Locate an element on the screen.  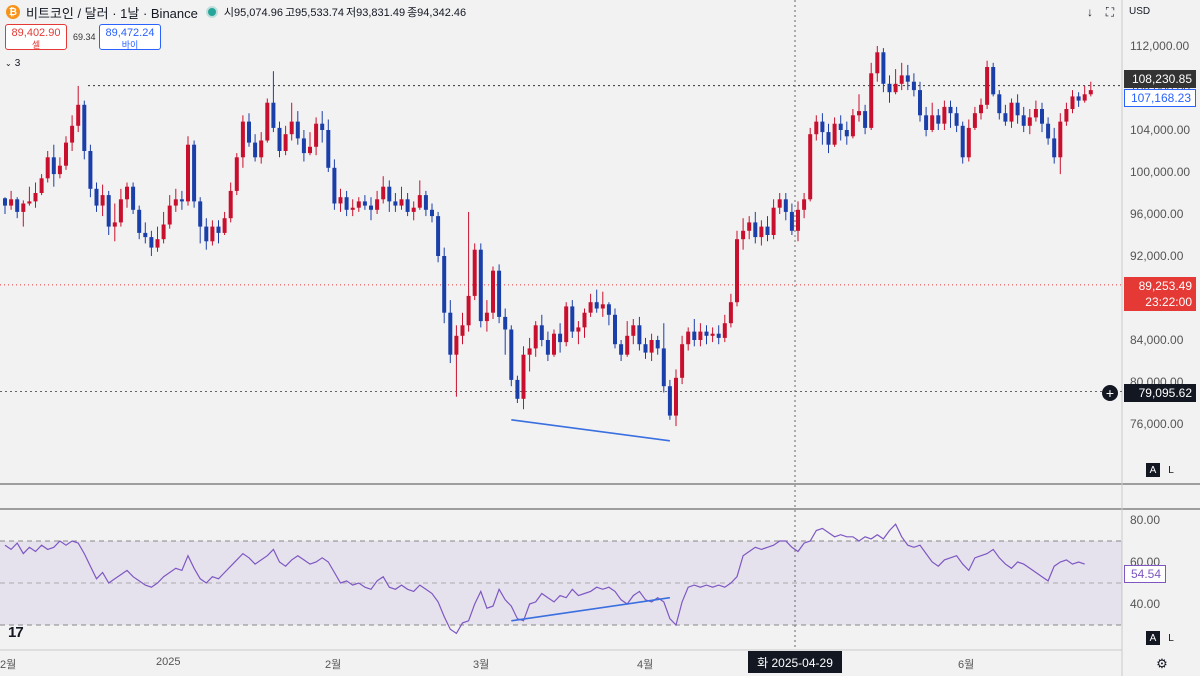
buy-button: 89,472.24 바이 is located at coordinates (130, 37).